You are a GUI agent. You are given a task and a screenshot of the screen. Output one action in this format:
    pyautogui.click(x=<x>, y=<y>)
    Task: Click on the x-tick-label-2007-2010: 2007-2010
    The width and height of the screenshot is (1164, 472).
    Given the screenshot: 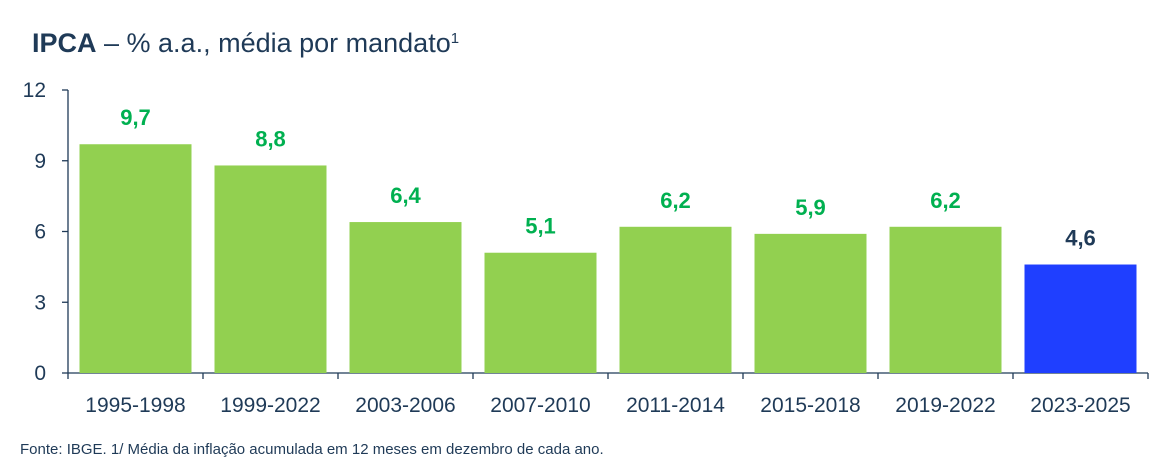 What is the action you would take?
    pyautogui.click(x=540, y=405)
    